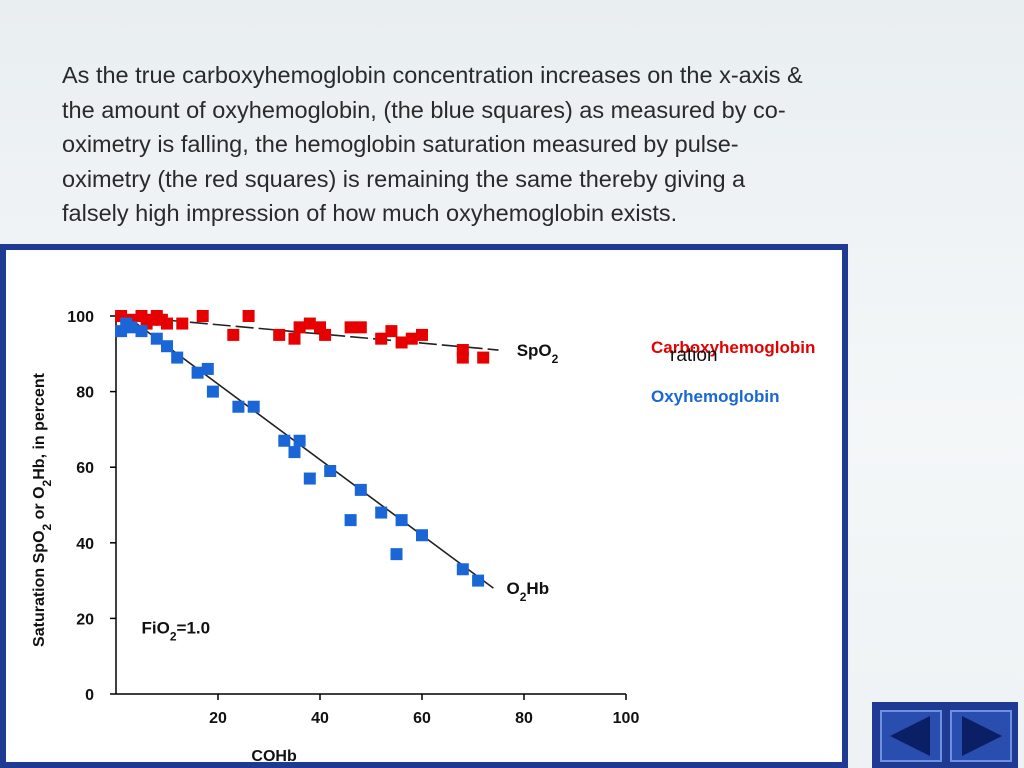 Image resolution: width=1024 pixels, height=768 pixels. I want to click on legend-oxyhemoglobin: Oxyhemoglobin, so click(715, 396).